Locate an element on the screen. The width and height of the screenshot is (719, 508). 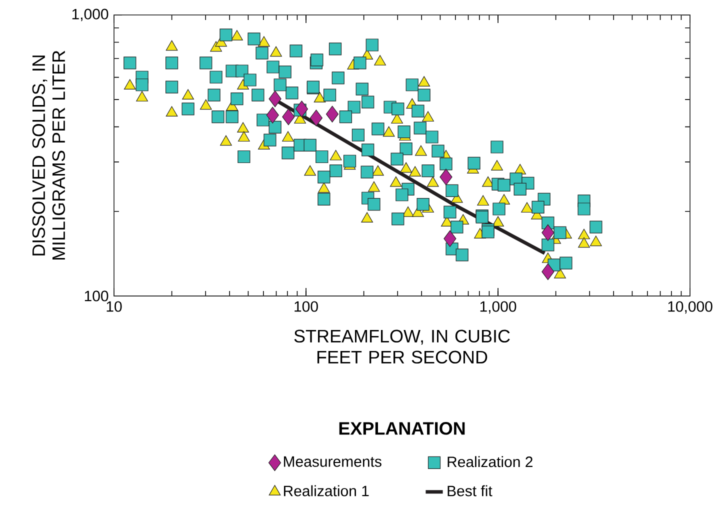
x-axis-title: STREAMFLOW, IN CUBIC FEET PER SECOND is located at coordinates (402, 347).